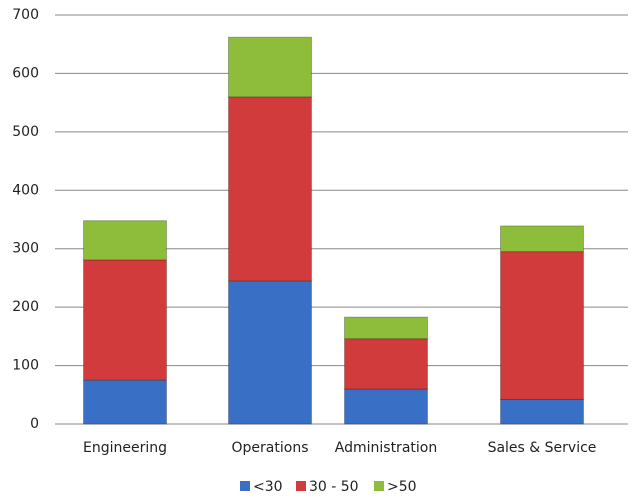 This screenshot has height=499, width=635. Describe the element at coordinates (125, 448) in the screenshot. I see `x-tick-label: Engineering` at that location.